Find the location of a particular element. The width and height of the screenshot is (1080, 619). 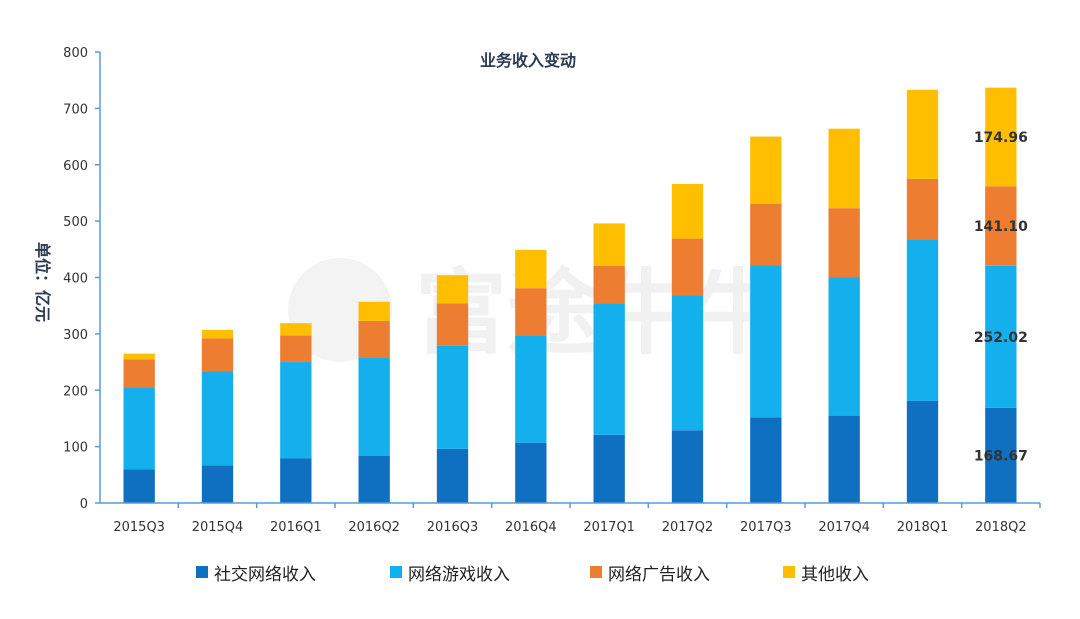

data-label: 141.10 is located at coordinates (1001, 227).